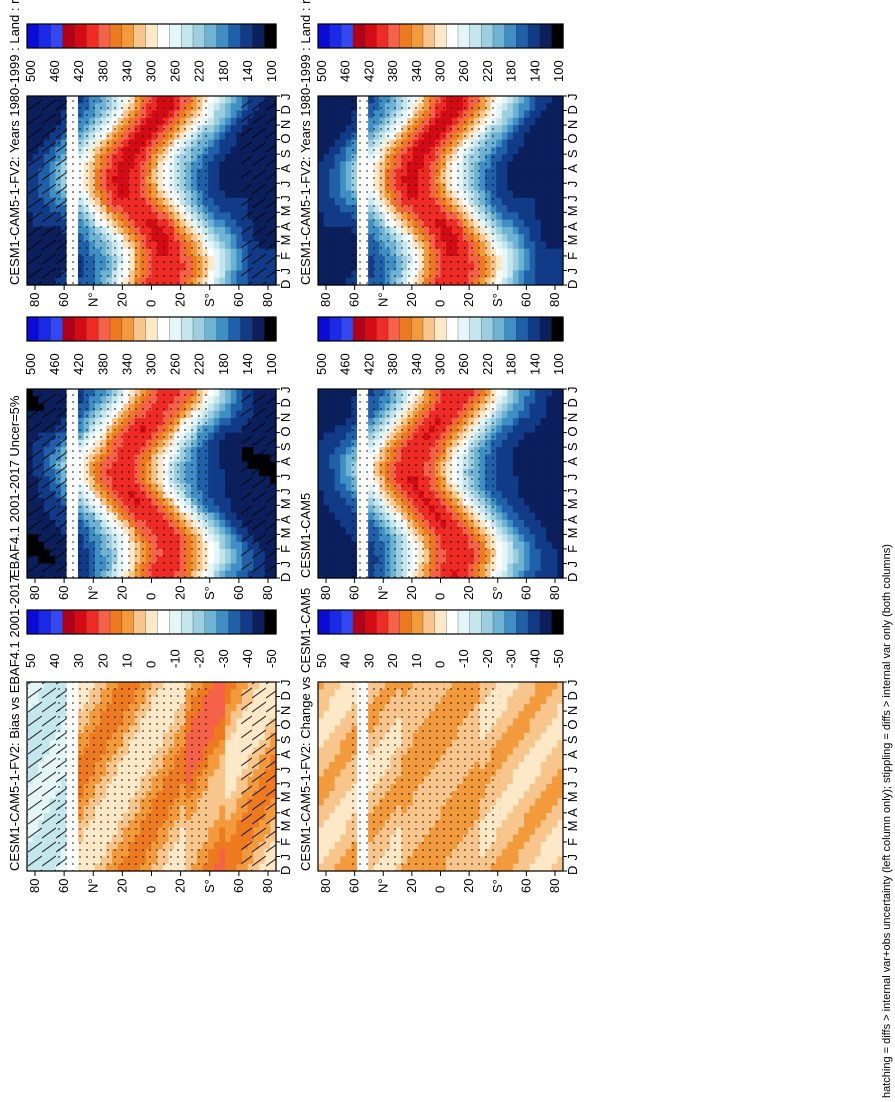 The width and height of the screenshot is (895, 1102). I want to click on latitude-tick-label: S°, so click(209, 300).